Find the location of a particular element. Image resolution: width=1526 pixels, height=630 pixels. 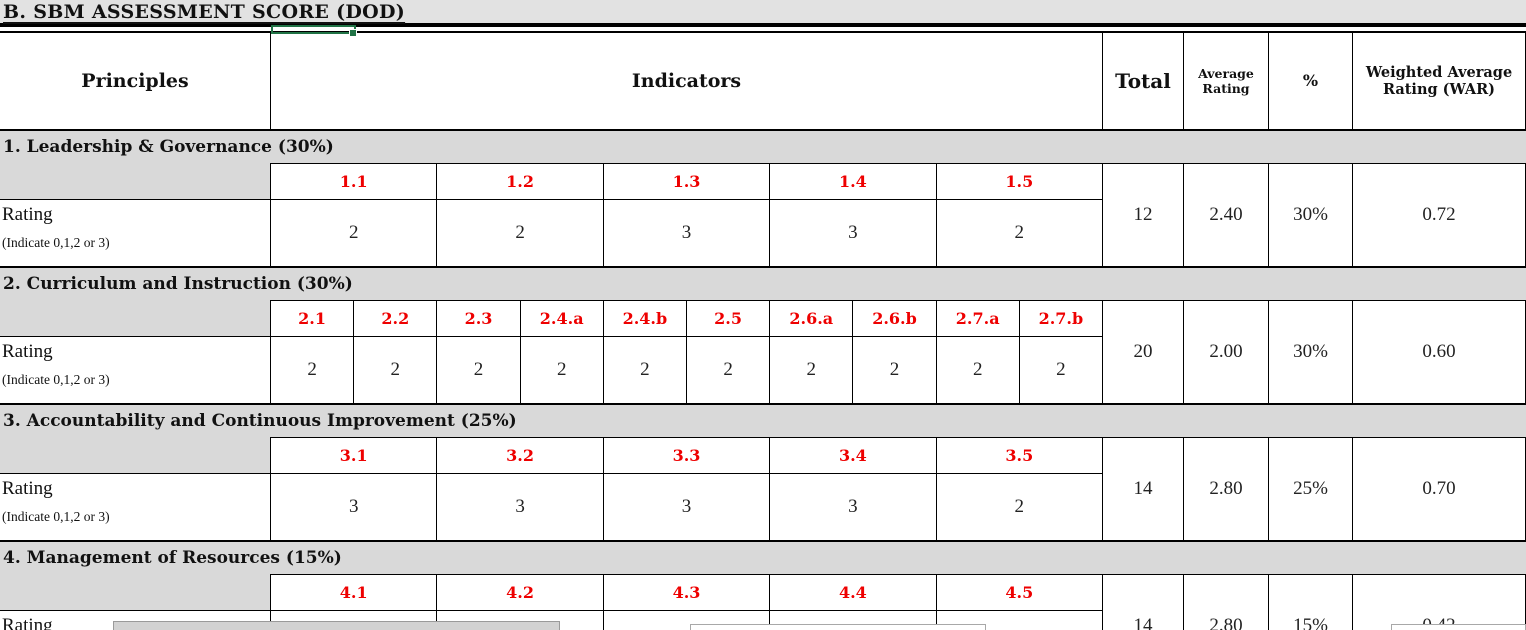

clipped-shape-white-right is located at coordinates (1458, 627).